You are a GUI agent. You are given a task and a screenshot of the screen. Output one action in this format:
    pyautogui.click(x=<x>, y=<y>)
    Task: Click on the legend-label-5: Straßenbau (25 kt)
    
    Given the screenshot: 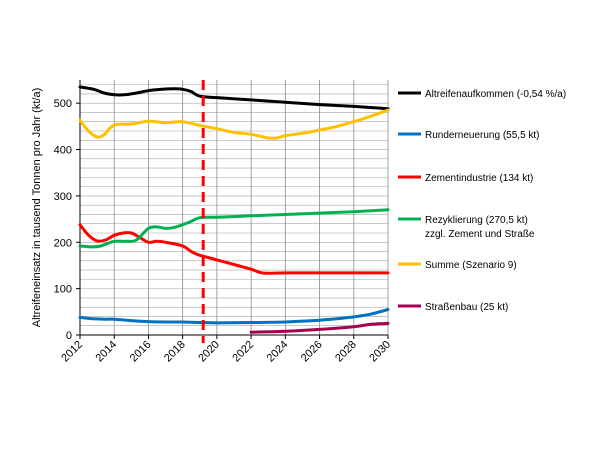 What is the action you would take?
    pyautogui.click(x=466, y=307)
    